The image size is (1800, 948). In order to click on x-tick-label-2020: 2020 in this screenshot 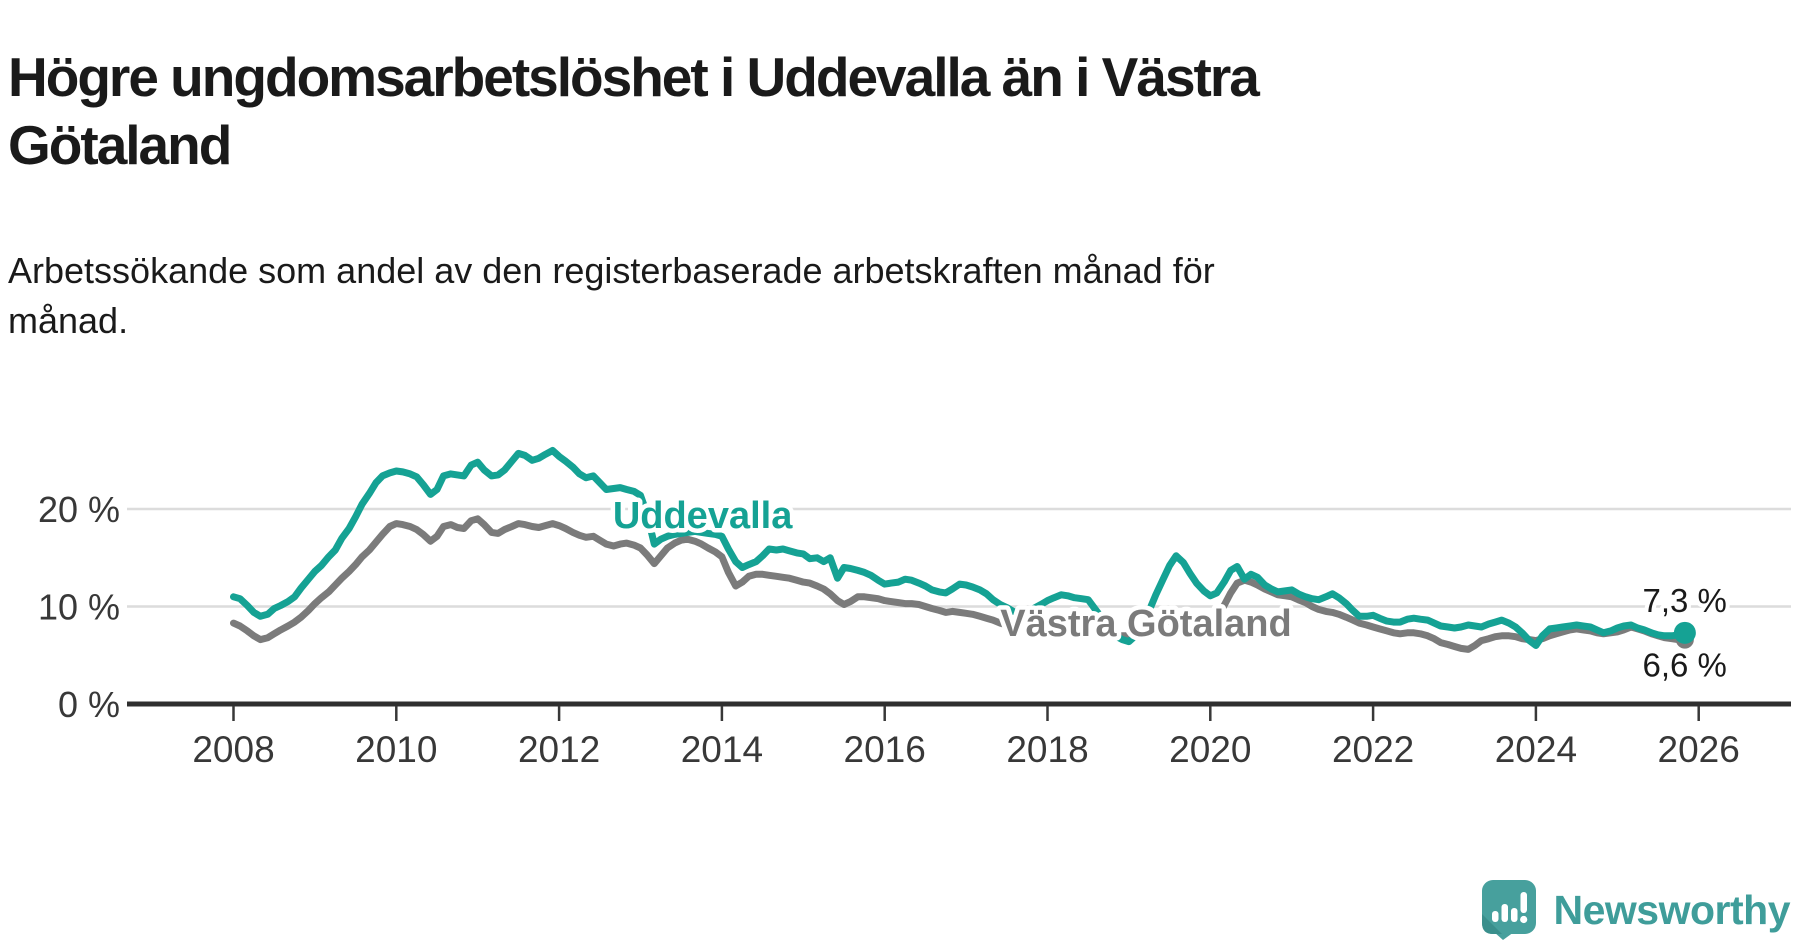, I will do `click(1210, 749)`.